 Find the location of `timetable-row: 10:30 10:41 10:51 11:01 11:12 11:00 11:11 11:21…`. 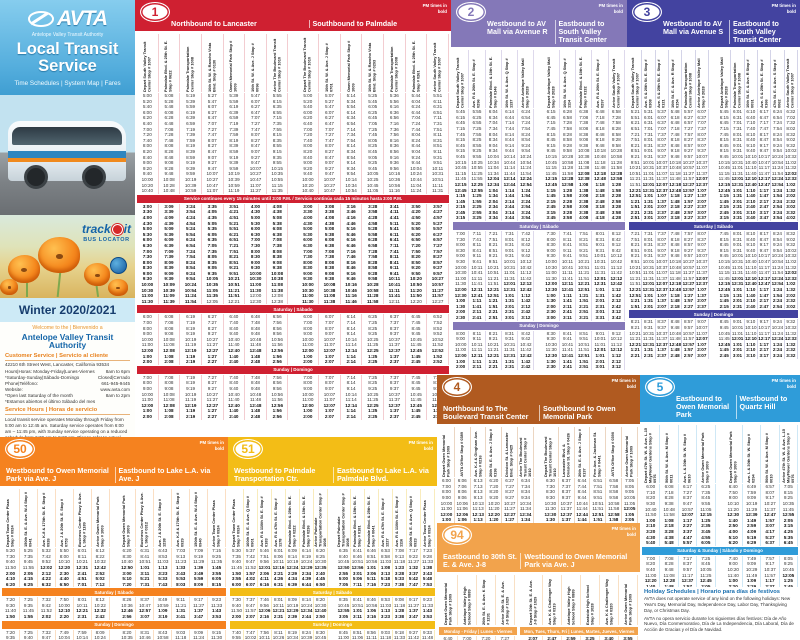

timetable-row: 10:30 10:41 10:51 11:01 11:12 11:00 11:11 11:21… is located at coordinates (539, 273).